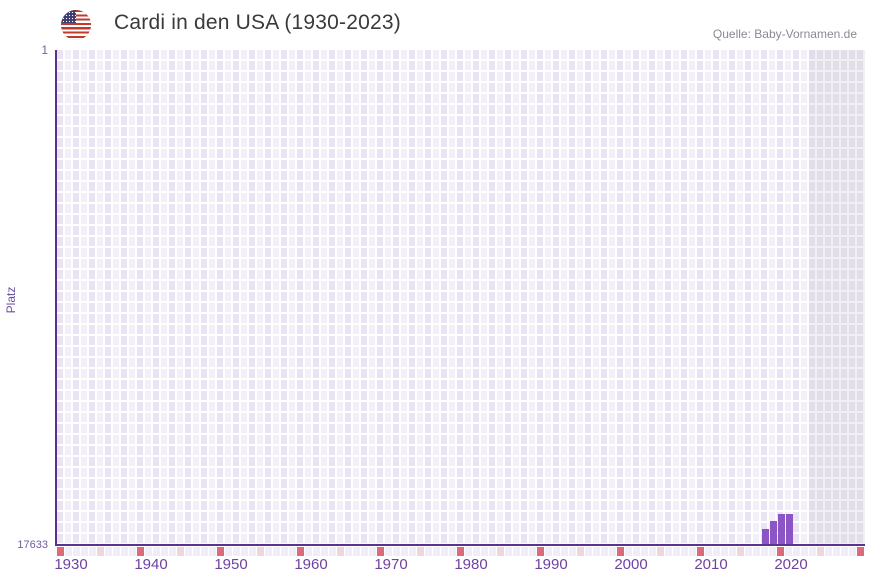 This screenshot has width=873, height=587. What do you see at coordinates (212, 551) in the screenshot?
I see `year-tick-cell-1949` at bounding box center [212, 551].